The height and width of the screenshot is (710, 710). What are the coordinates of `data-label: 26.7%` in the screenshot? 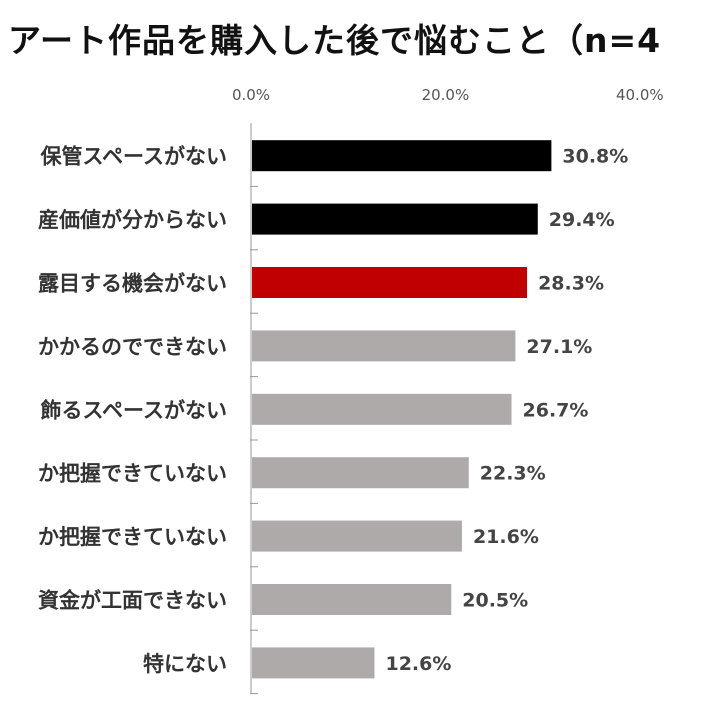 It's located at (556, 410).